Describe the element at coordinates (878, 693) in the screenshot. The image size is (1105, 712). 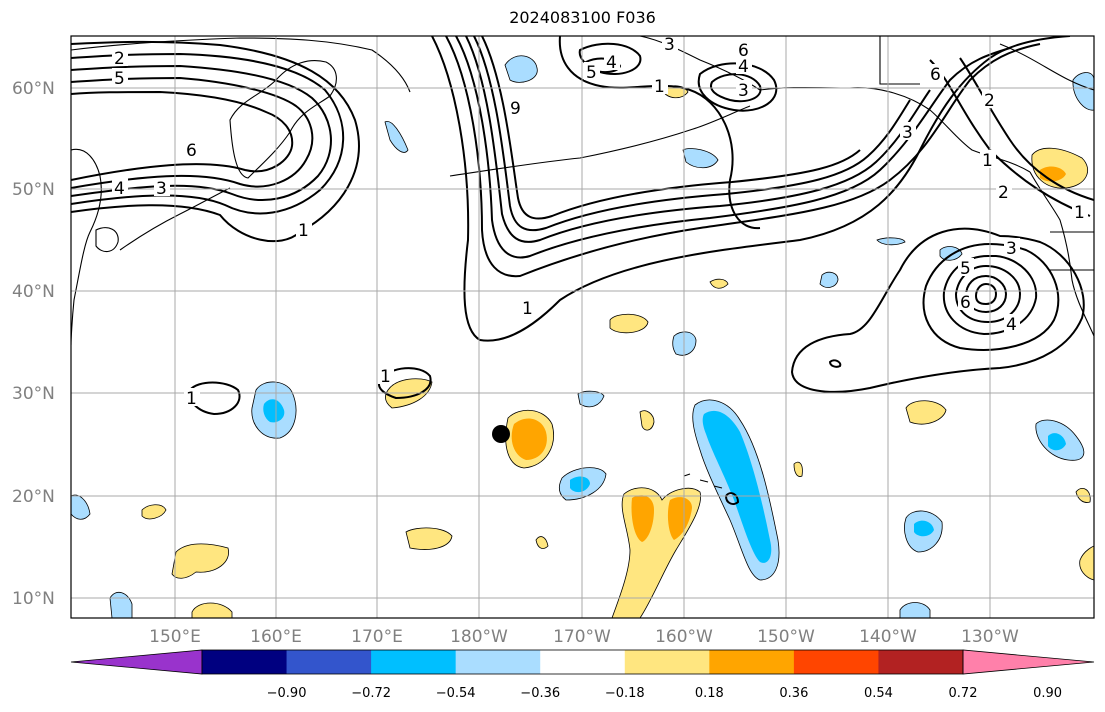
I see `colorbar-tick-label: 0.54` at that location.